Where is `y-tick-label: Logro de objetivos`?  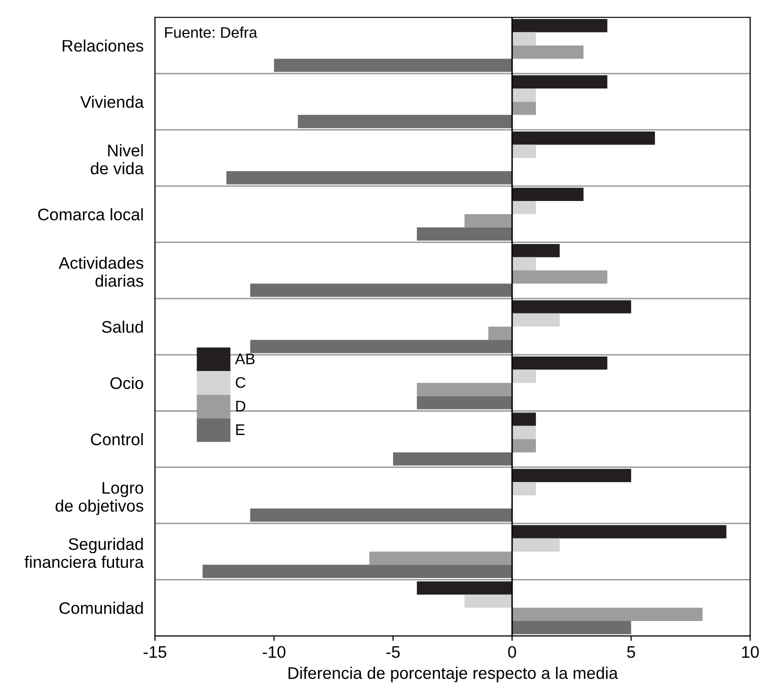 y-tick-label: Logro de objetivos is located at coordinates (100, 499).